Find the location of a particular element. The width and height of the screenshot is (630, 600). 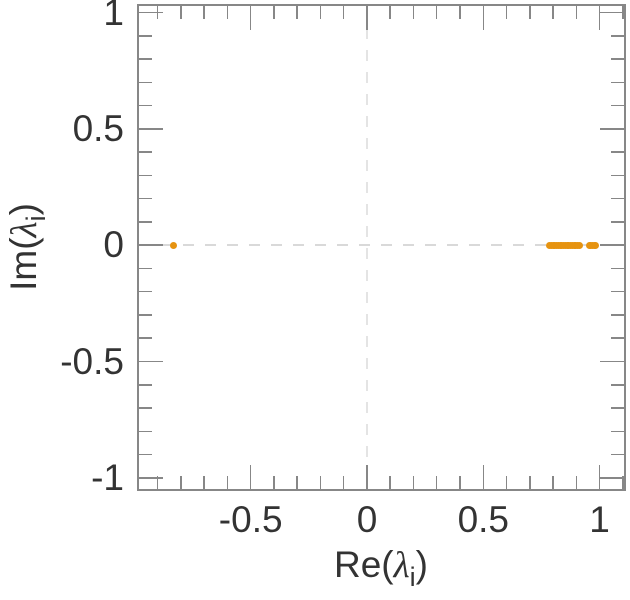

x-axis-label-prefix: Re( is located at coordinates (364, 564).